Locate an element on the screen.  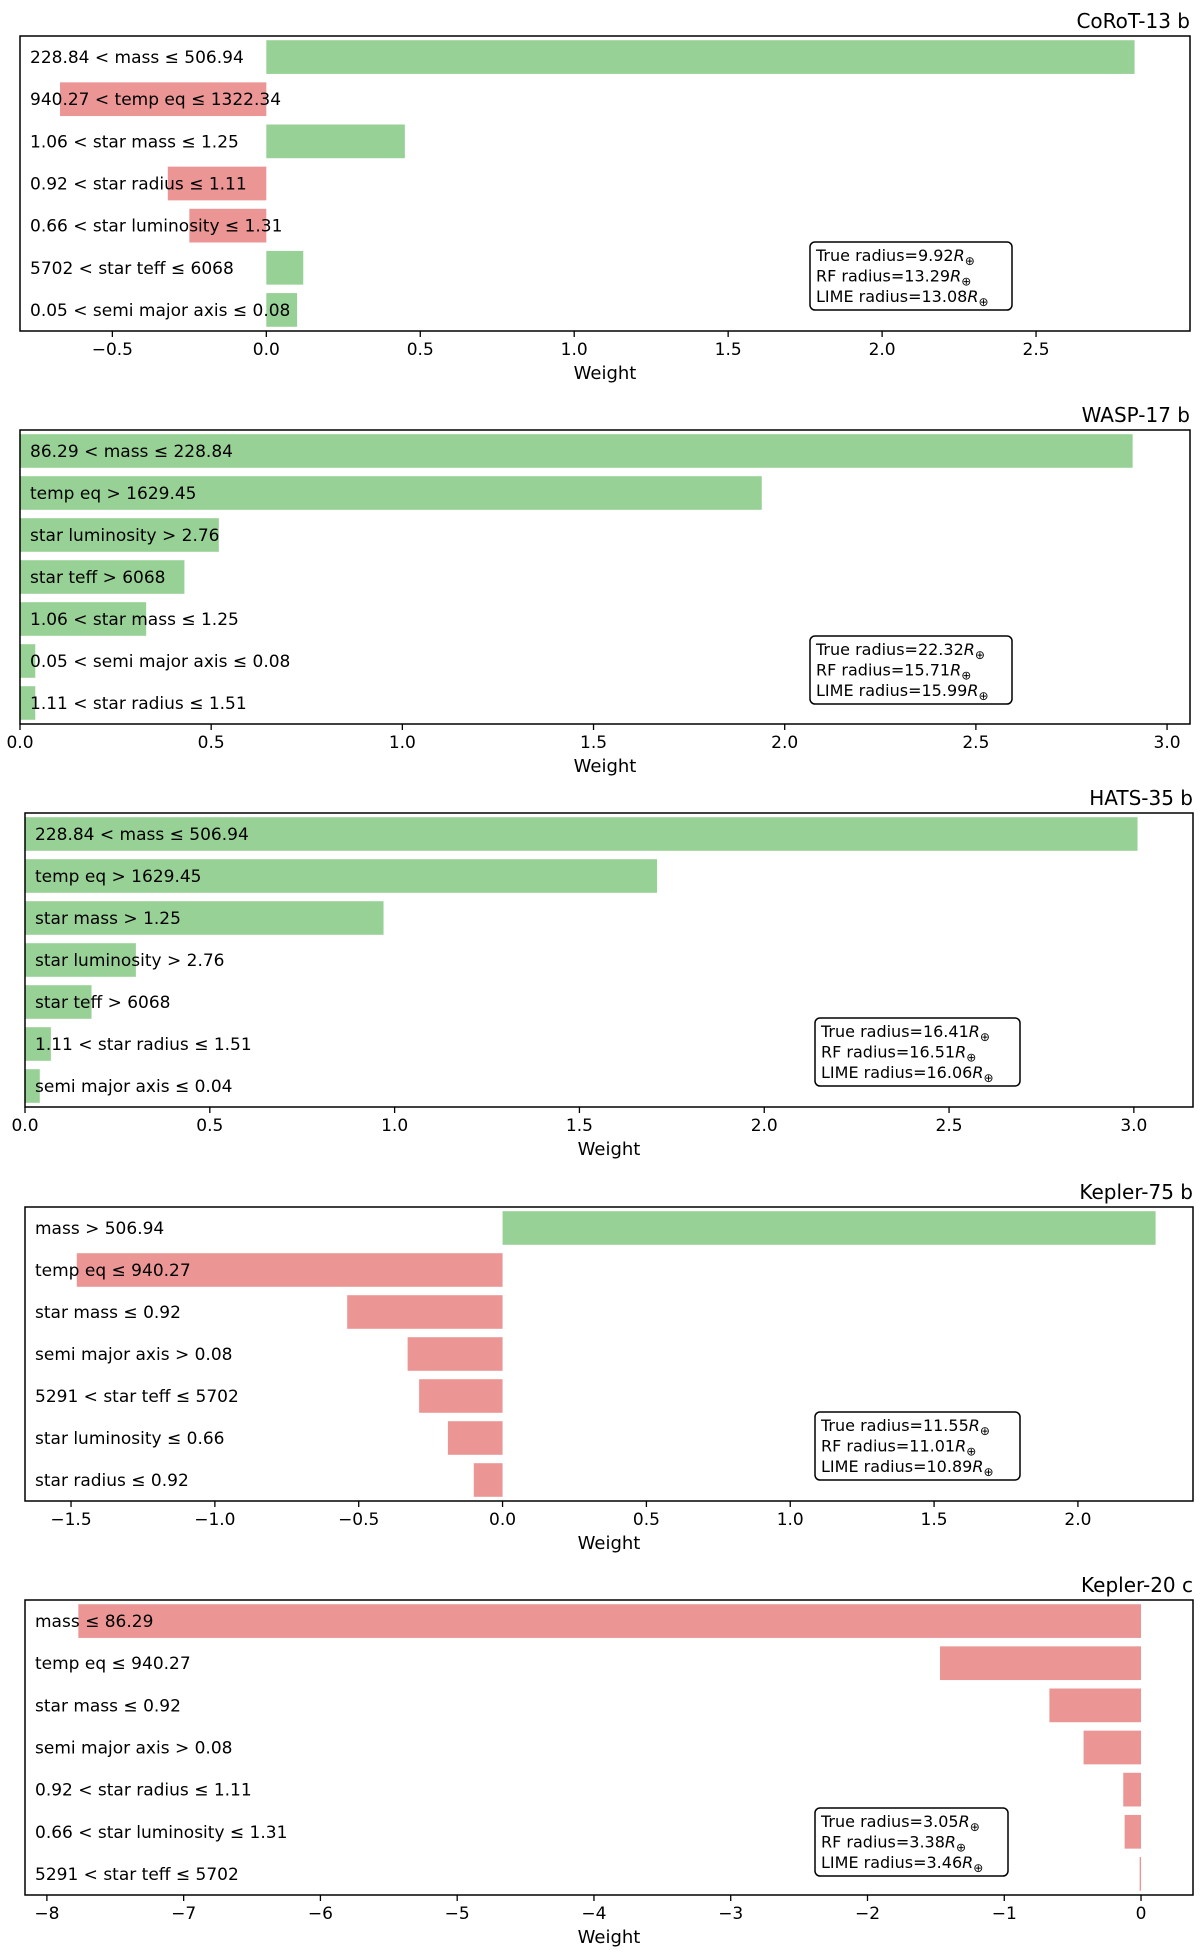
legend-row-value: 16.51 is located at coordinates (932, 1052).